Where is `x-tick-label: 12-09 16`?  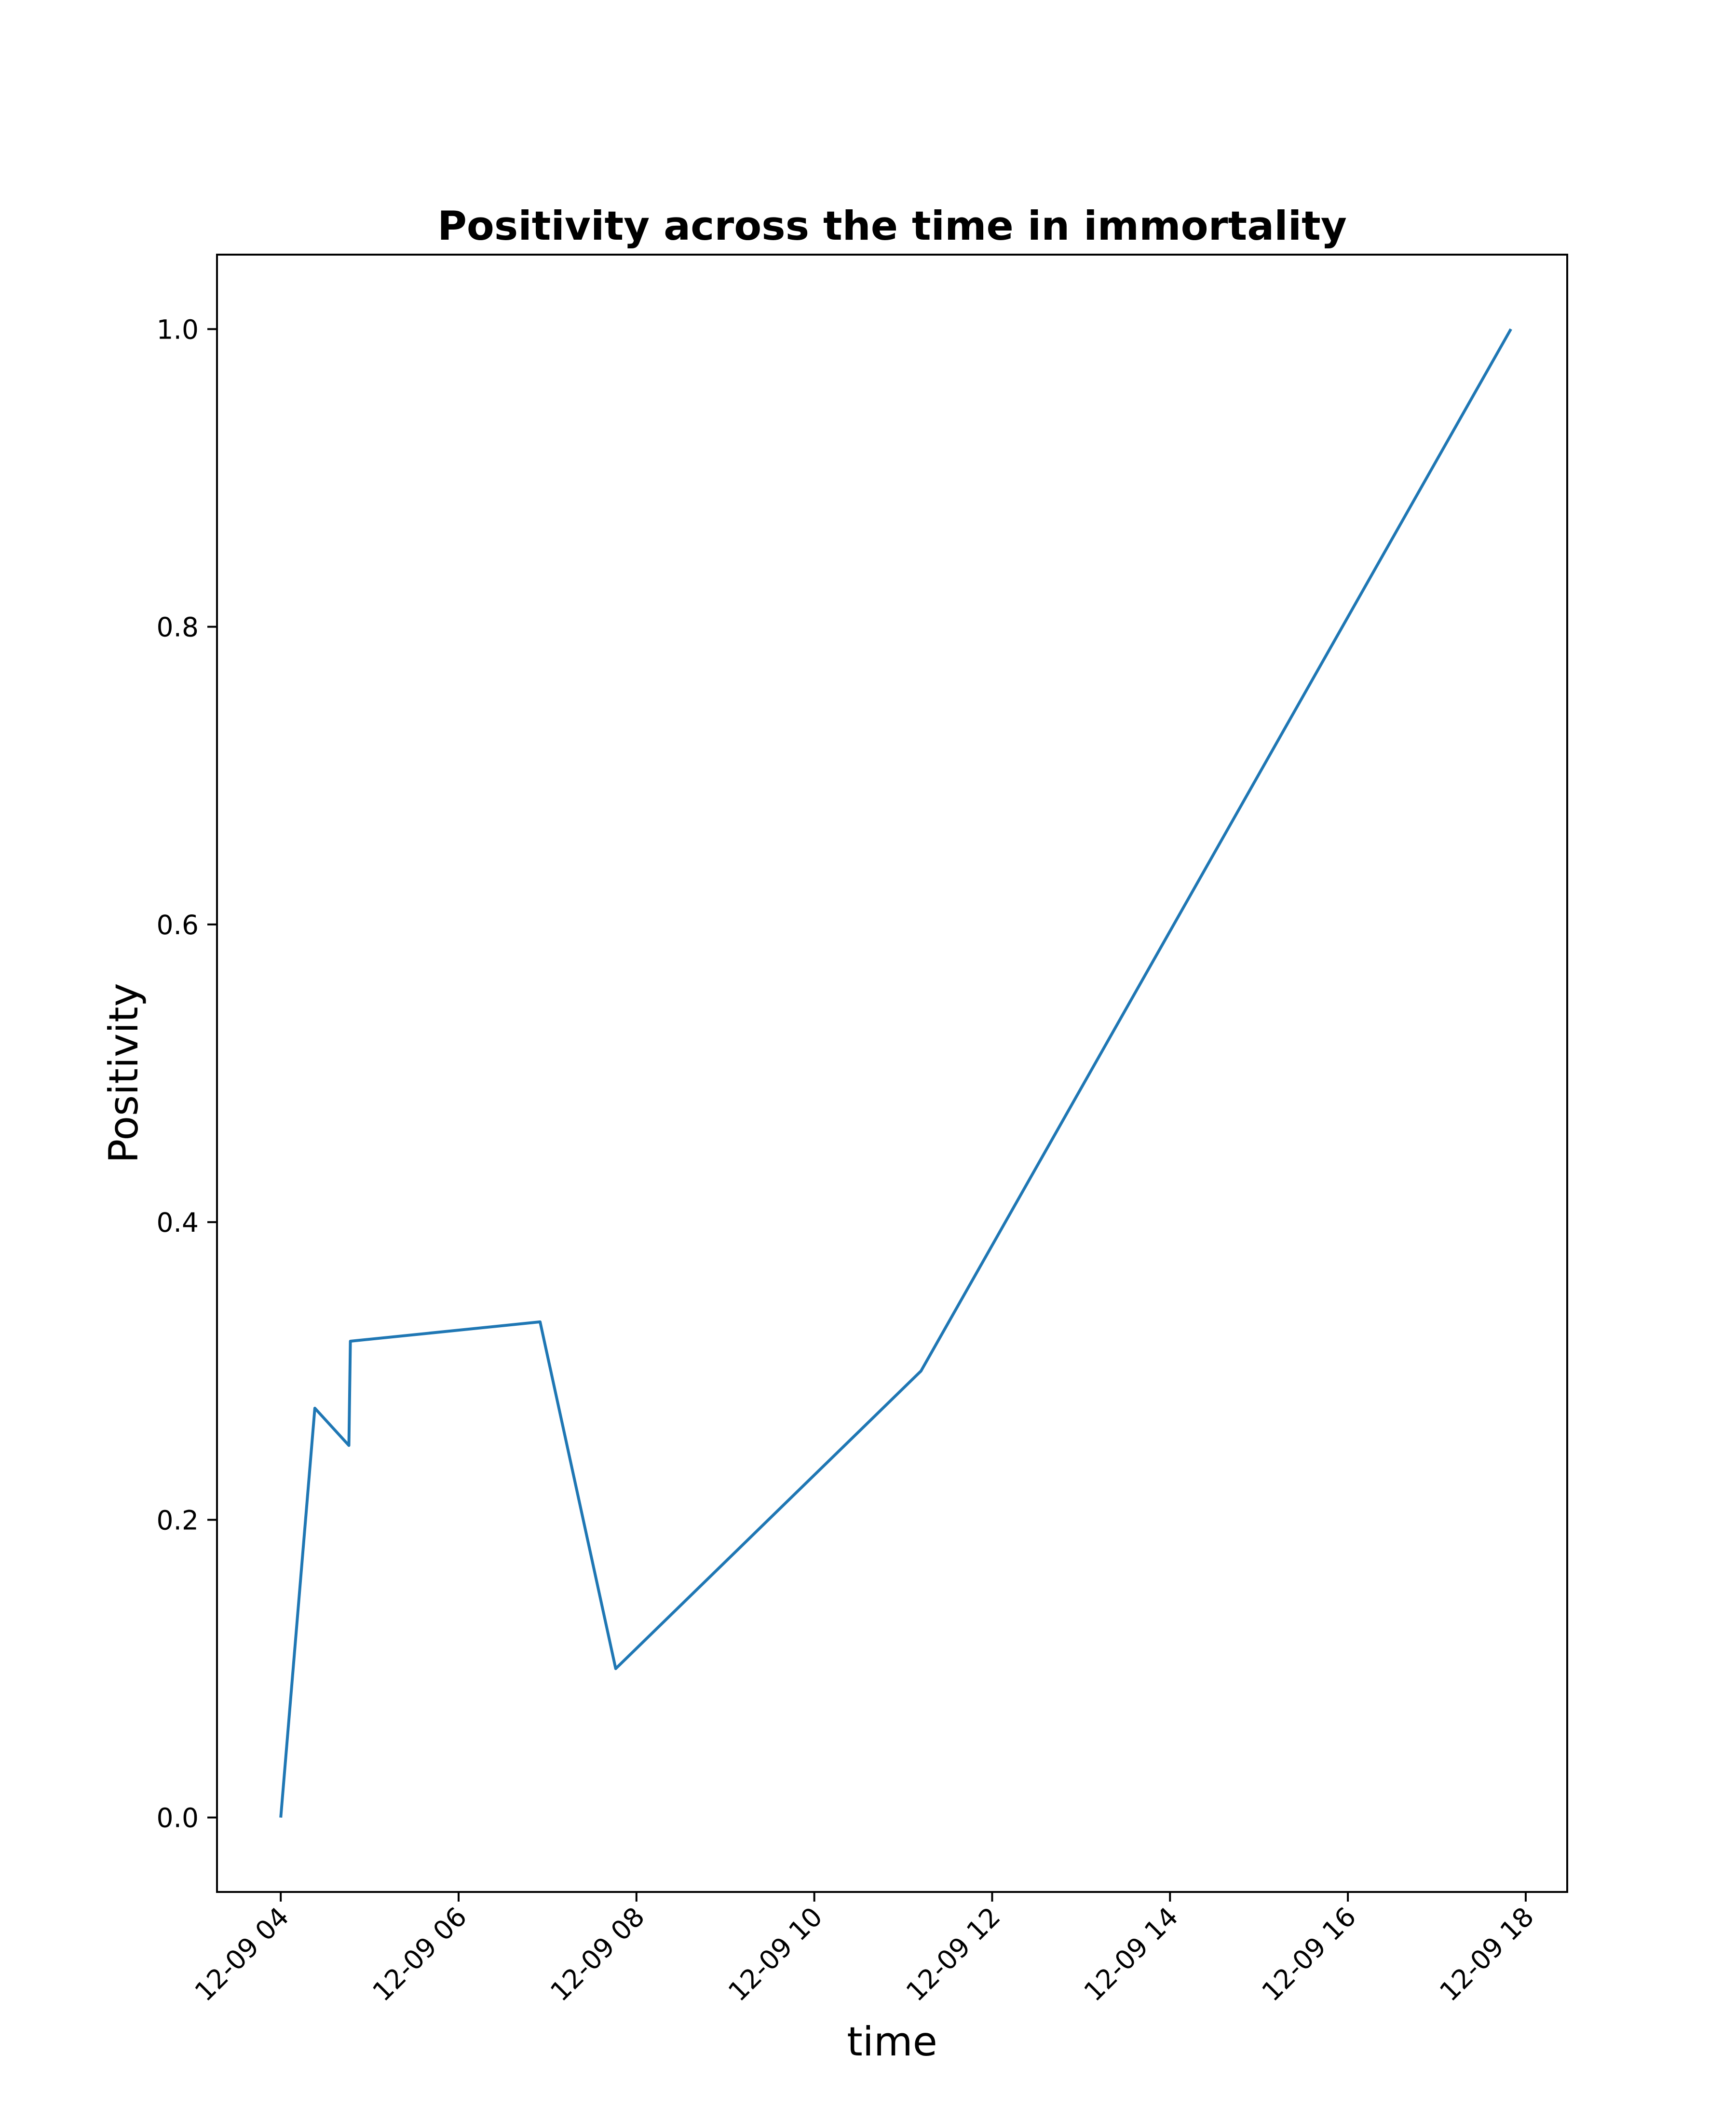
x-tick-label: 12-09 16 is located at coordinates (1309, 1954).